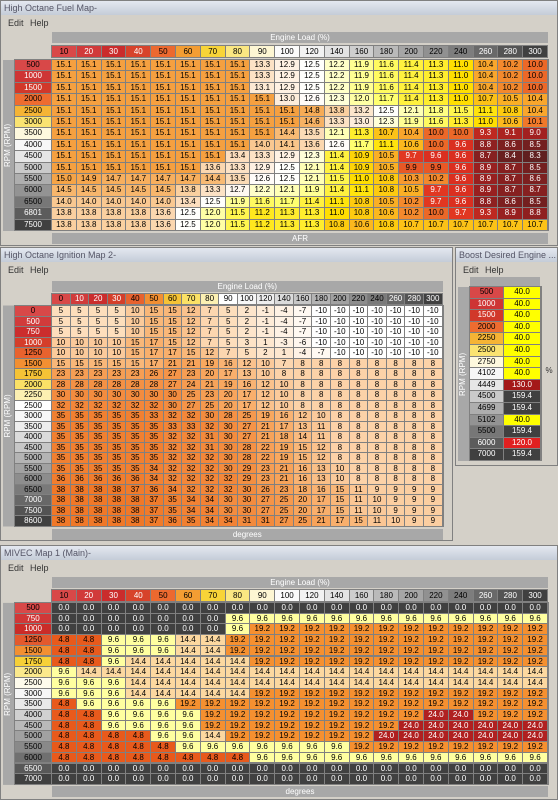 This screenshot has width=558, height=800. What do you see at coordinates (247, 426) in the screenshot?
I see `cell: 27` at bounding box center [247, 426].